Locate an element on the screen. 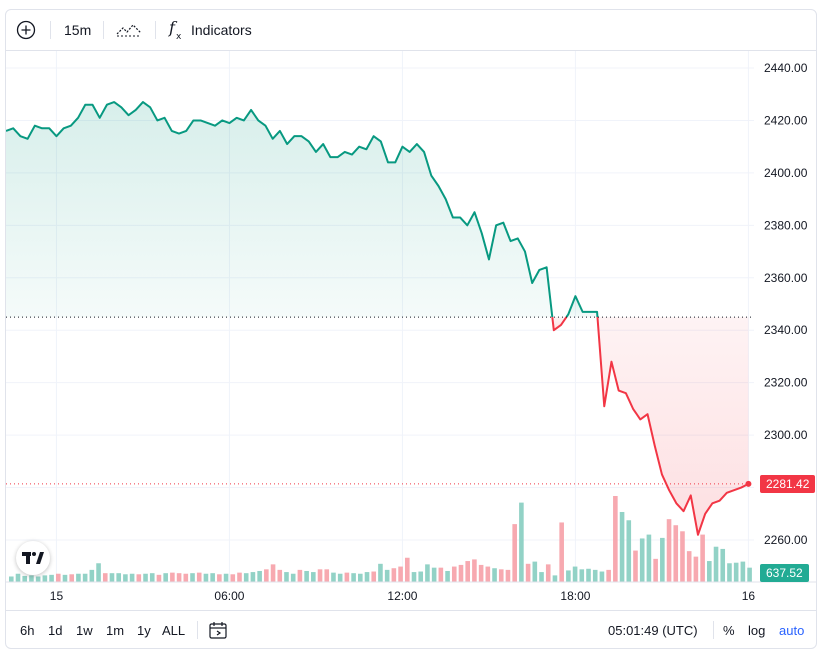 The width and height of the screenshot is (827, 659). last-price-label: 2281.42 is located at coordinates (788, 483).